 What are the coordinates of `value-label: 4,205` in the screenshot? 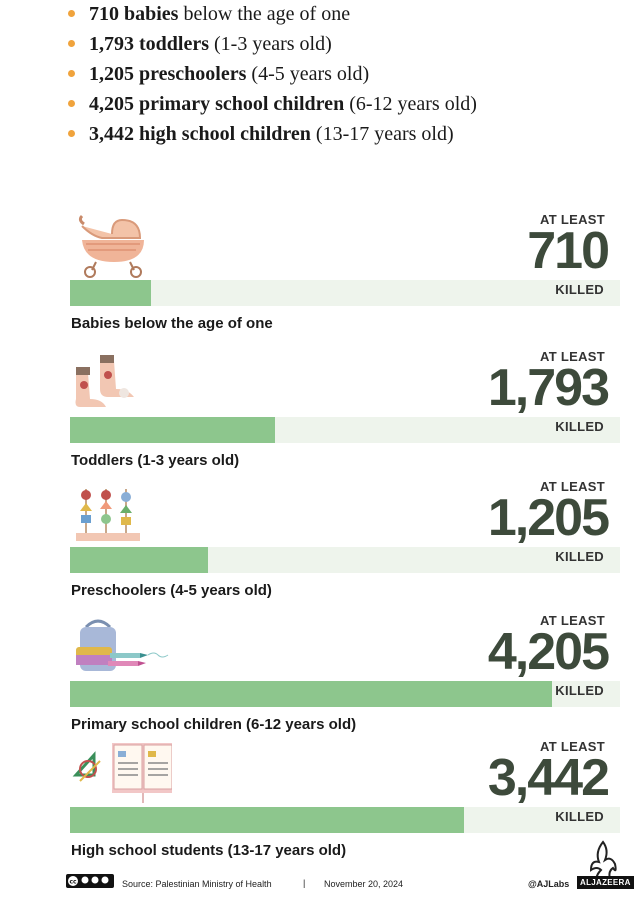 It's located at (548, 652).